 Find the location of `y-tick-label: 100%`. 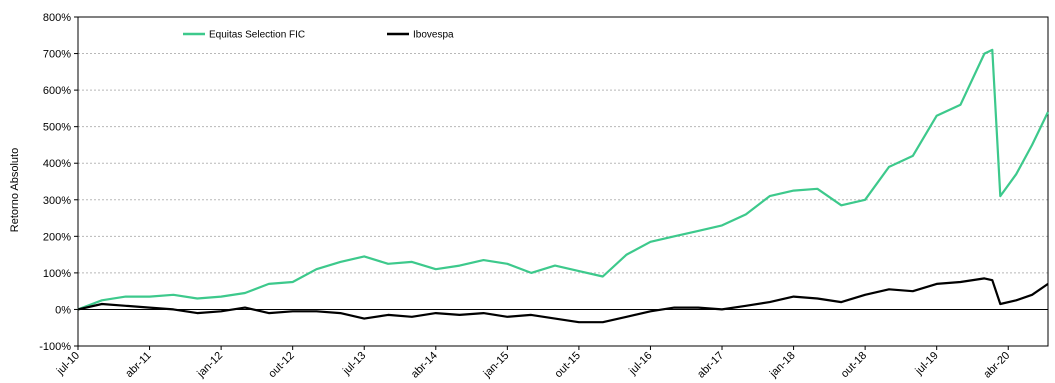

y-tick-label: 100% is located at coordinates (57, 274).